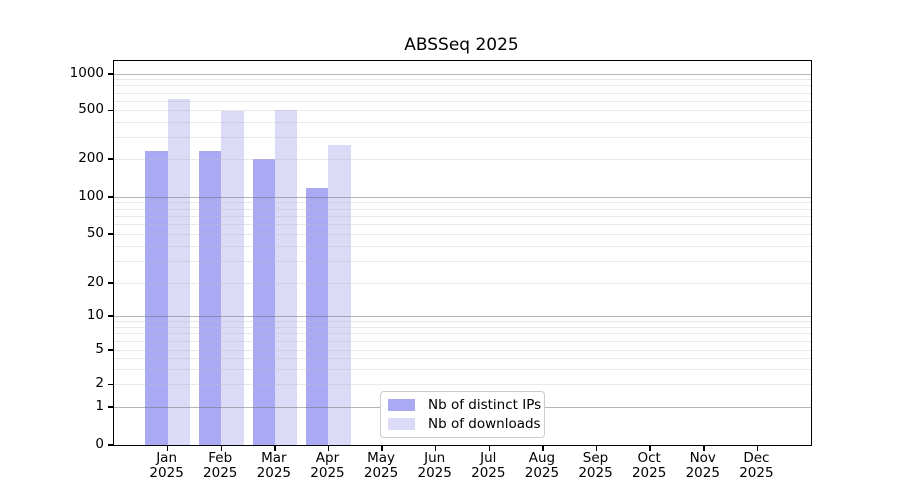 Image resolution: width=900 pixels, height=500 pixels. I want to click on x-tick-month: Nov, so click(702, 458).